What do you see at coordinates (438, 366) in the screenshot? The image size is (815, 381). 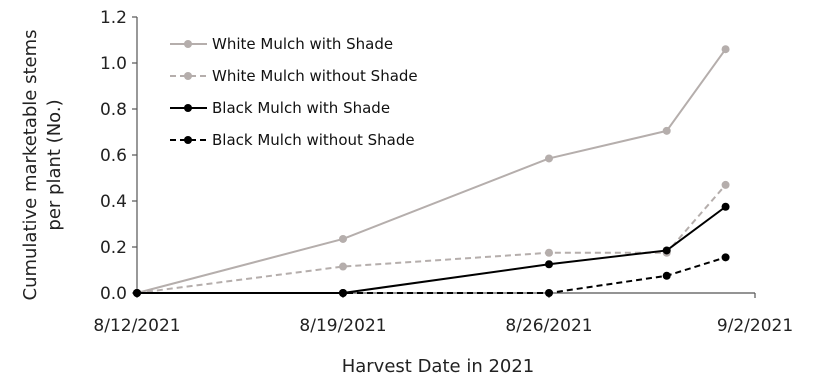 I see `x-axis-label: Harvest Date in 2021` at bounding box center [438, 366].